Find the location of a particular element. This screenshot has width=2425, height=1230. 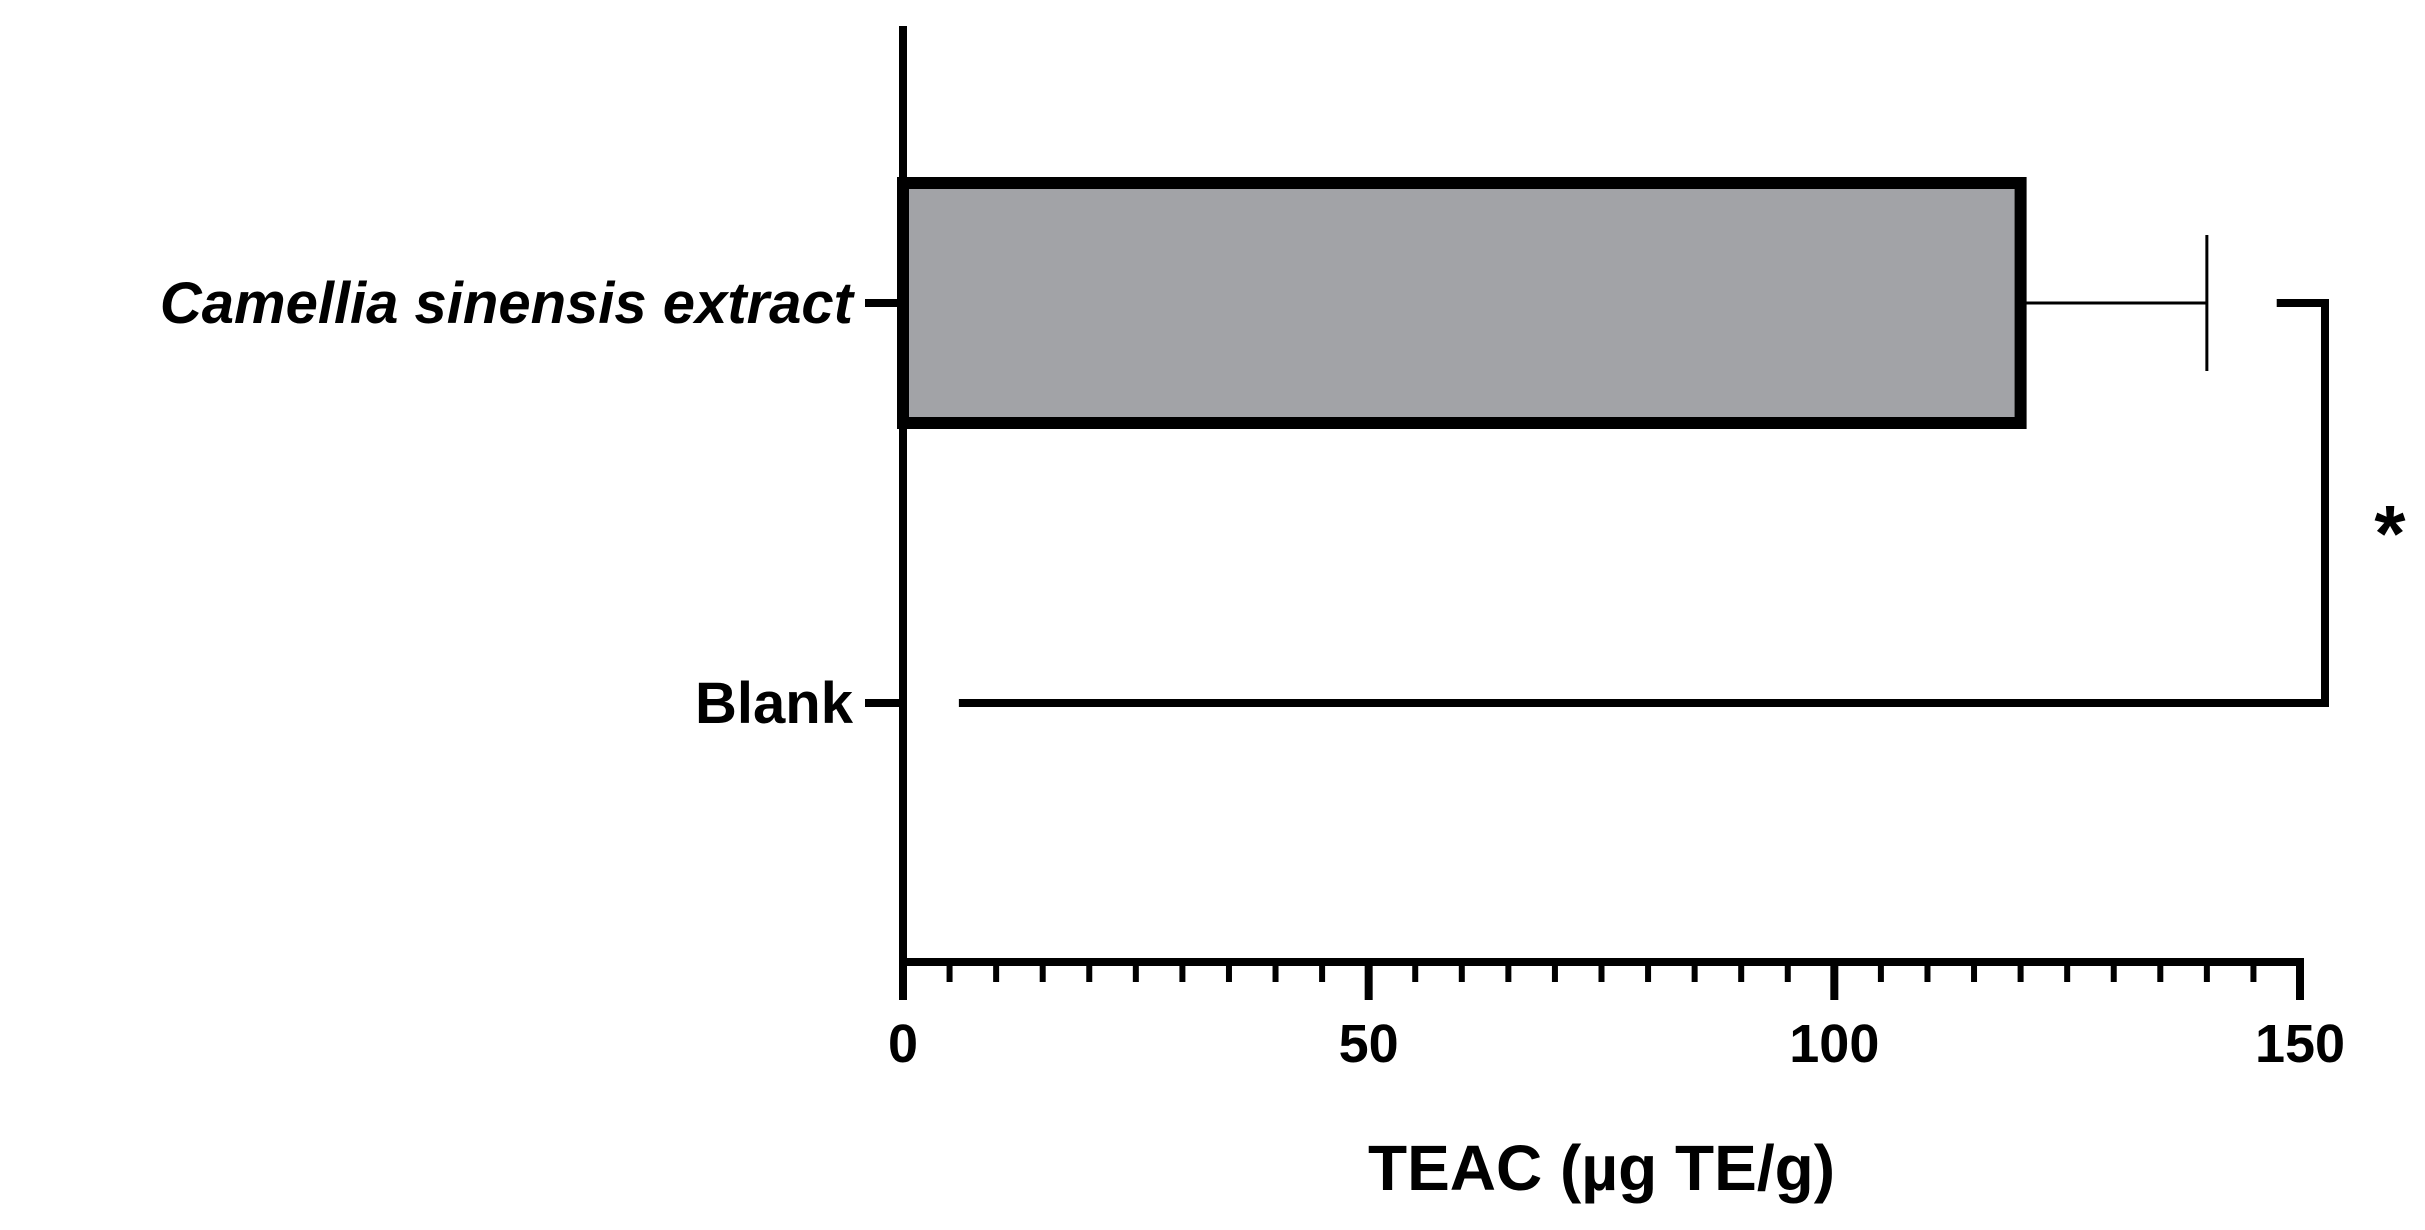

x-axis-title: TEAC (µg TE/g) is located at coordinates (1601, 1168).